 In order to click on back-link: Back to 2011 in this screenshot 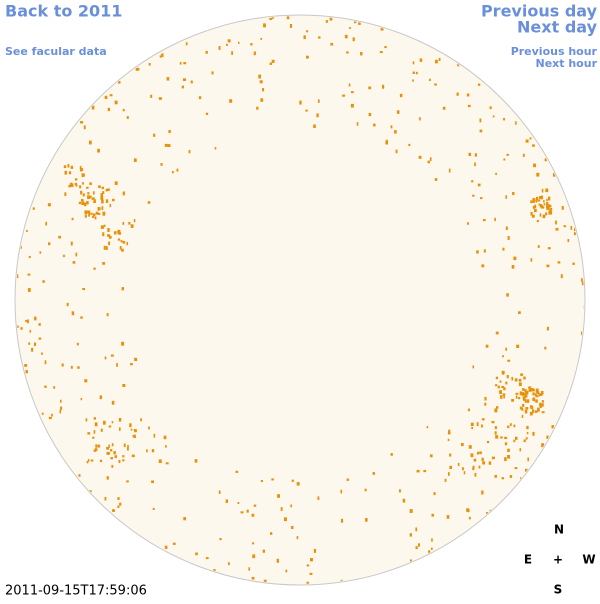, I will do `click(63, 11)`.